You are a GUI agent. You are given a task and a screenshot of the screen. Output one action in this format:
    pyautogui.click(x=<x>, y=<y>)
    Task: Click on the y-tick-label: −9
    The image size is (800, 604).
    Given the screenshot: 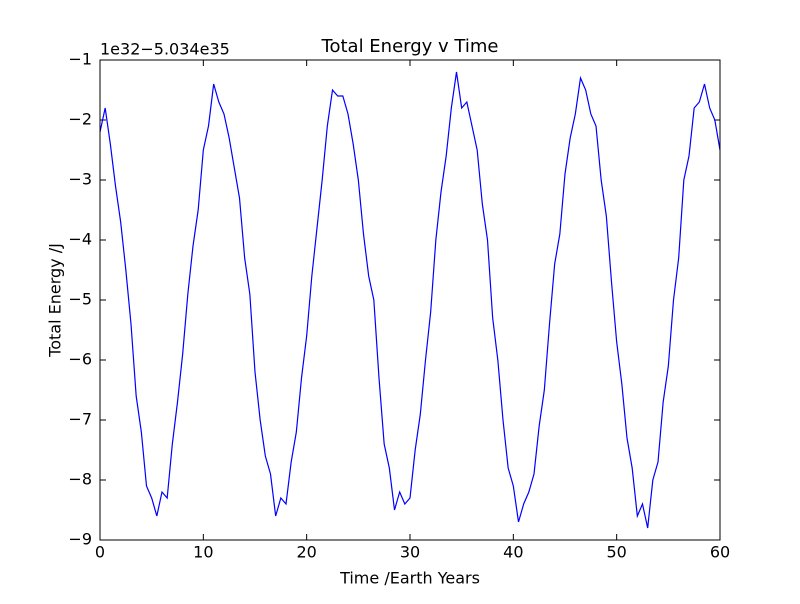 What is the action you would take?
    pyautogui.click(x=80, y=539)
    